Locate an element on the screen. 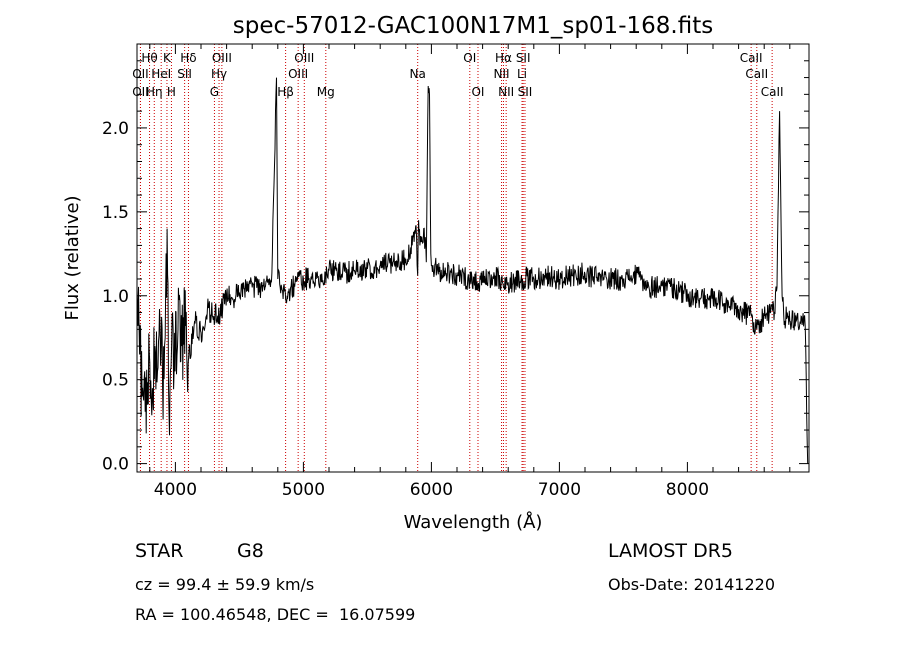 The width and height of the screenshot is (900, 649). x-axis-label: Wavelength (Å) is located at coordinates (473, 522).